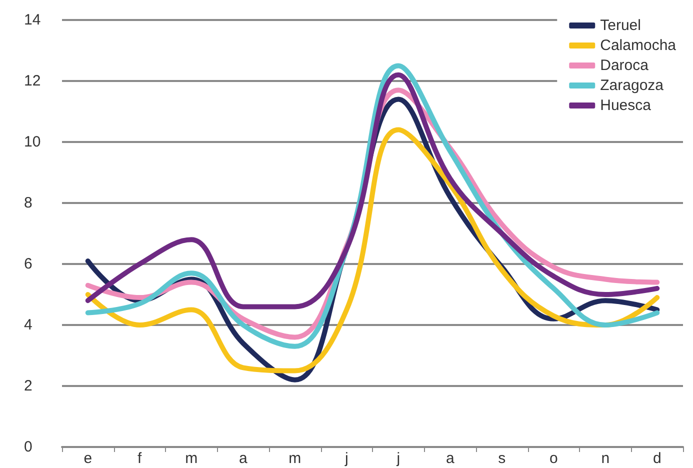 The width and height of the screenshot is (693, 468). I want to click on y-tick-label: 2, so click(28, 386).